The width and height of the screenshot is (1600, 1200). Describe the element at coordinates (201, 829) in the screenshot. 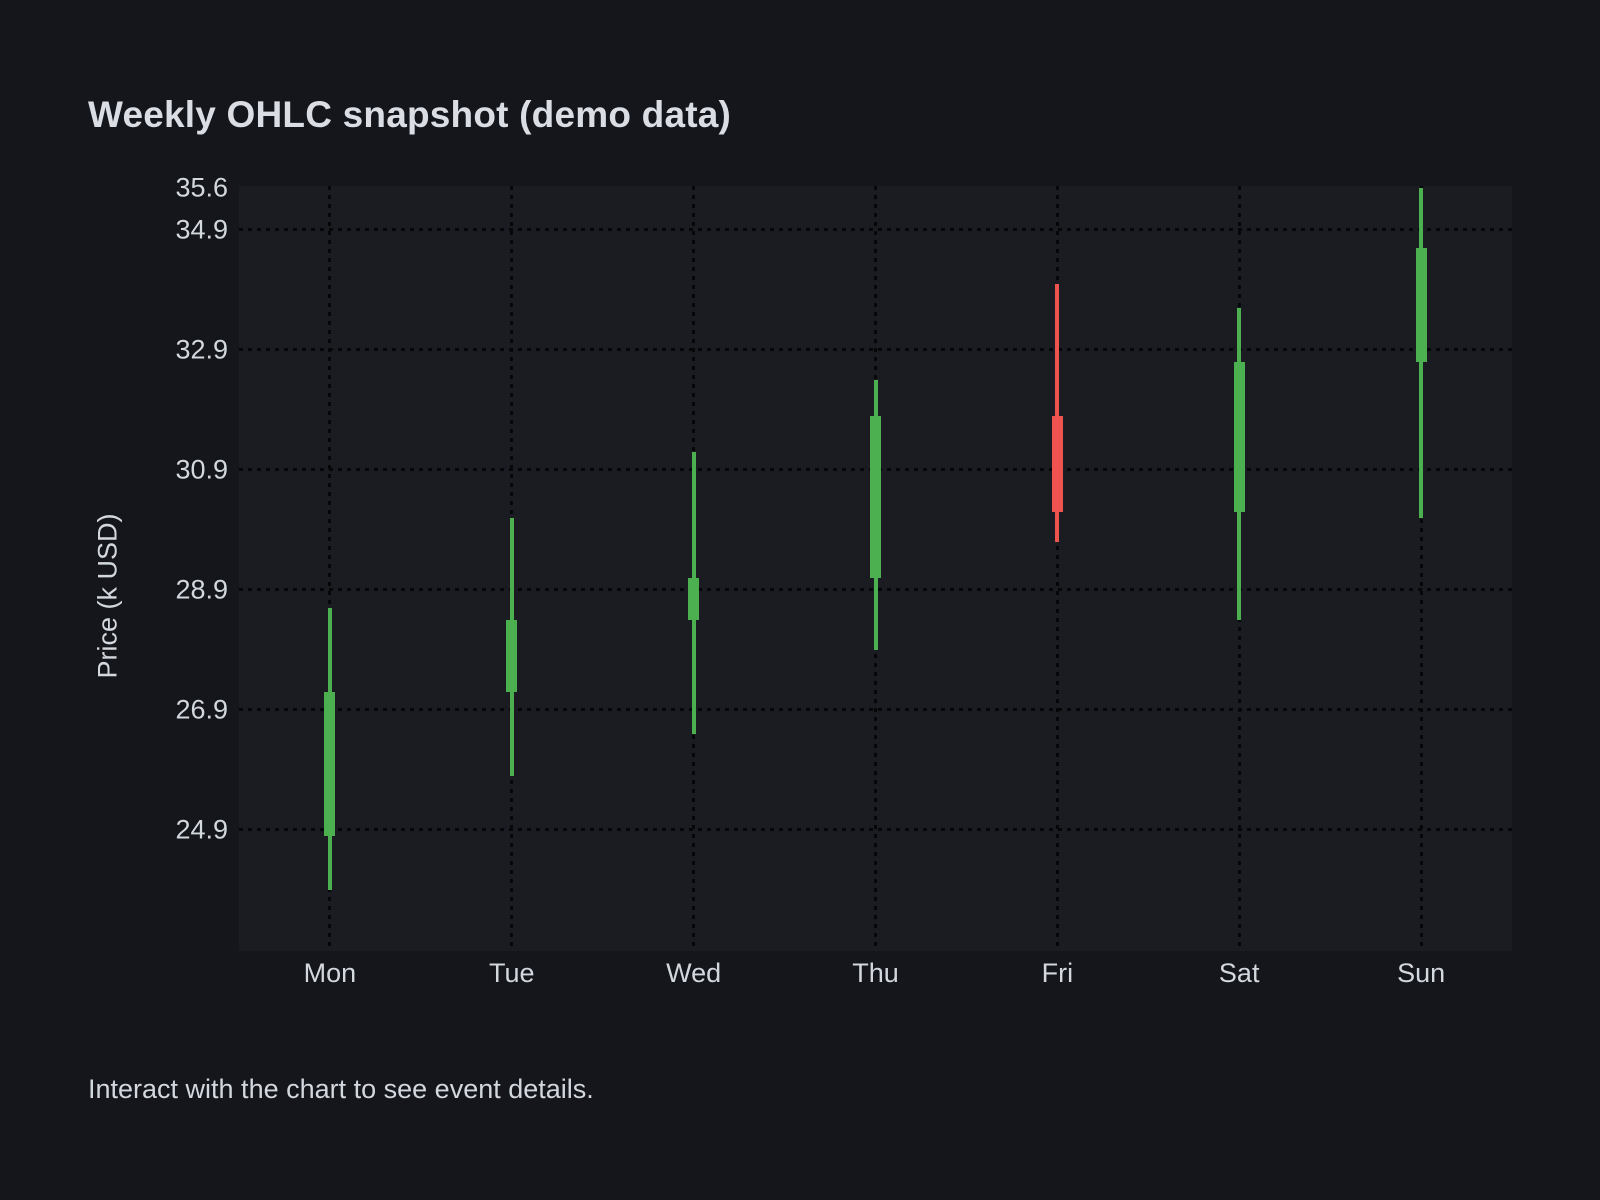

I see `y-tick-label: 24.9` at that location.